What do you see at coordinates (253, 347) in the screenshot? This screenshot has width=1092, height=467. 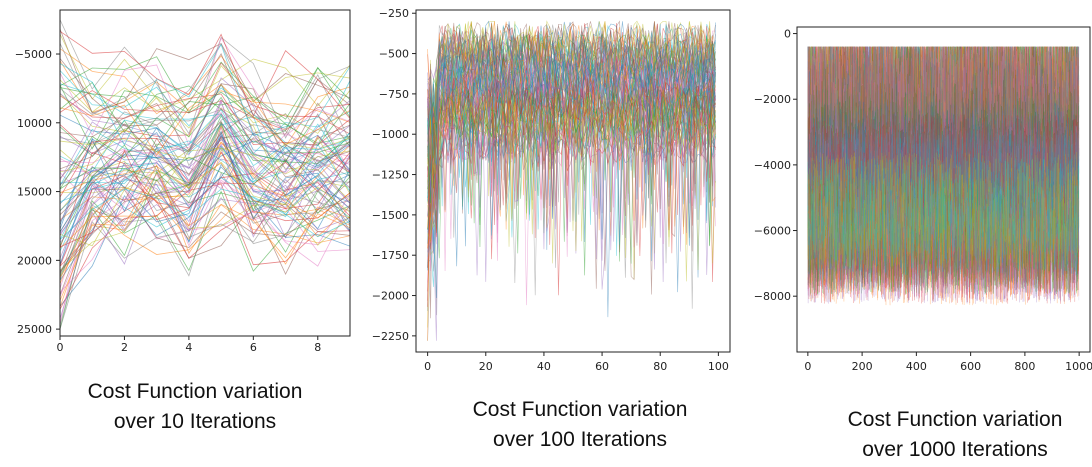 I see `x-tick-label: 6` at bounding box center [253, 347].